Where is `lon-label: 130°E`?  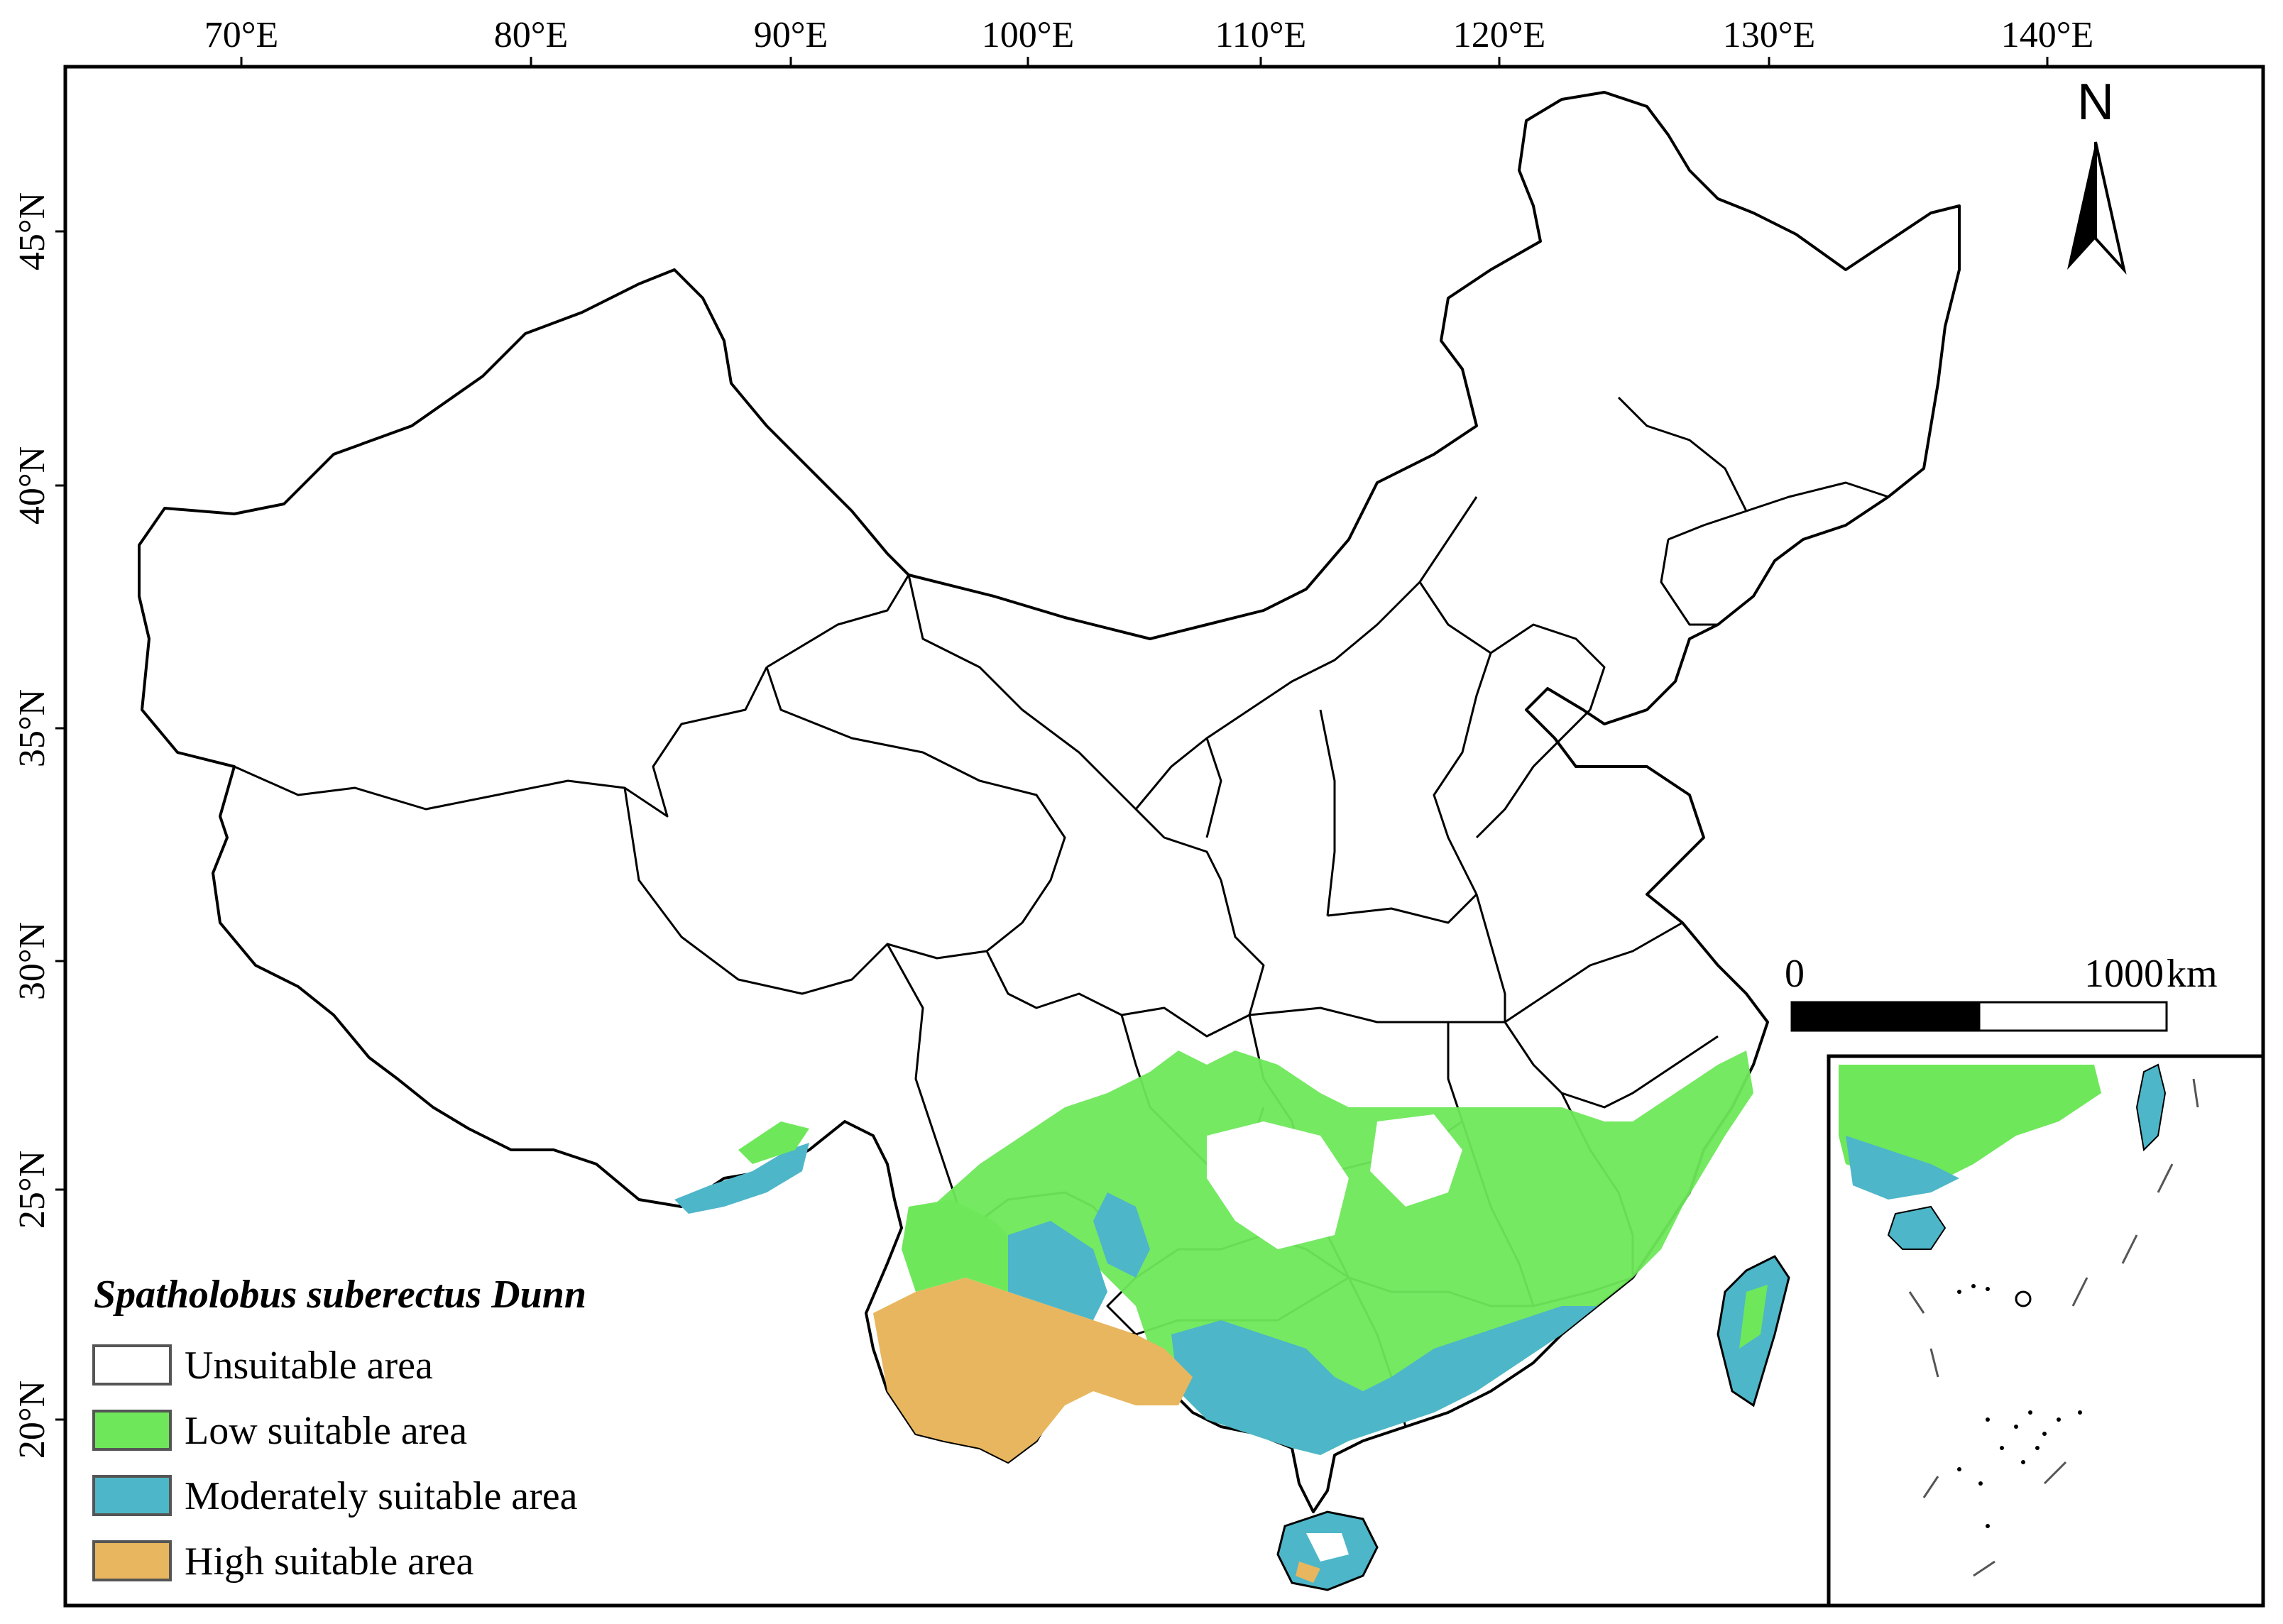 lon-label: 130°E is located at coordinates (1769, 35).